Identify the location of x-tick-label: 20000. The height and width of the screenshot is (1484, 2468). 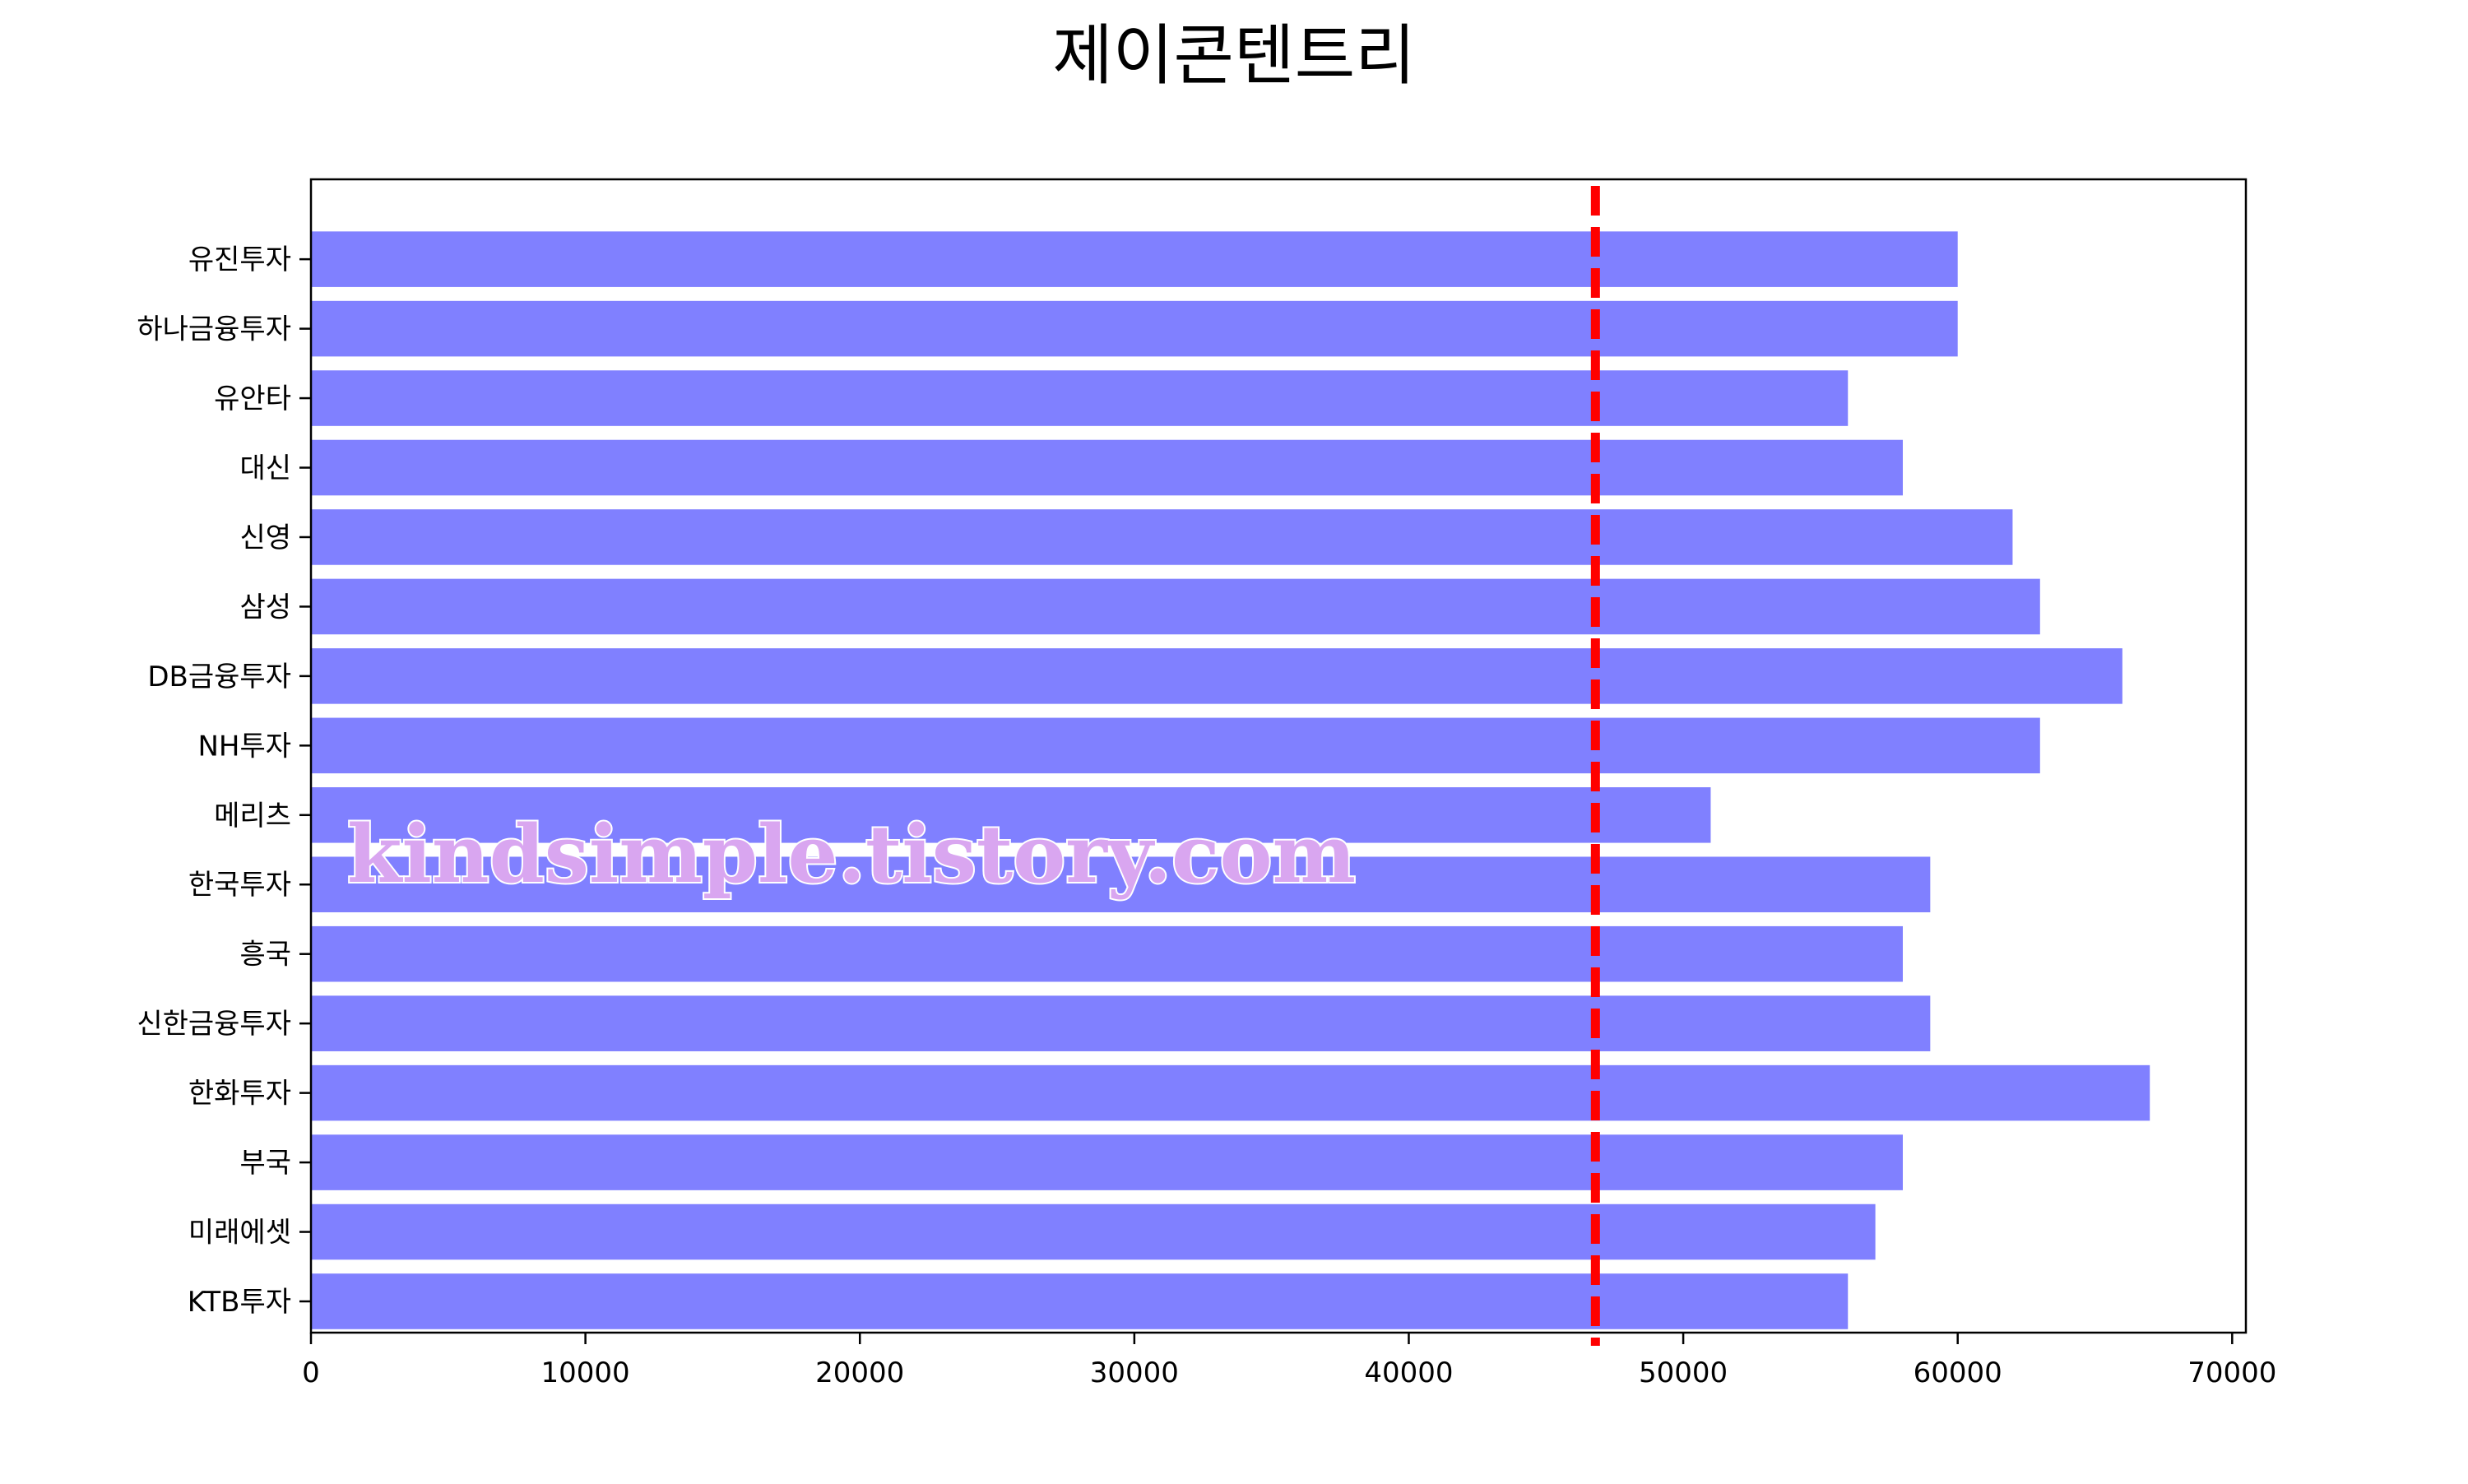
(859, 1372).